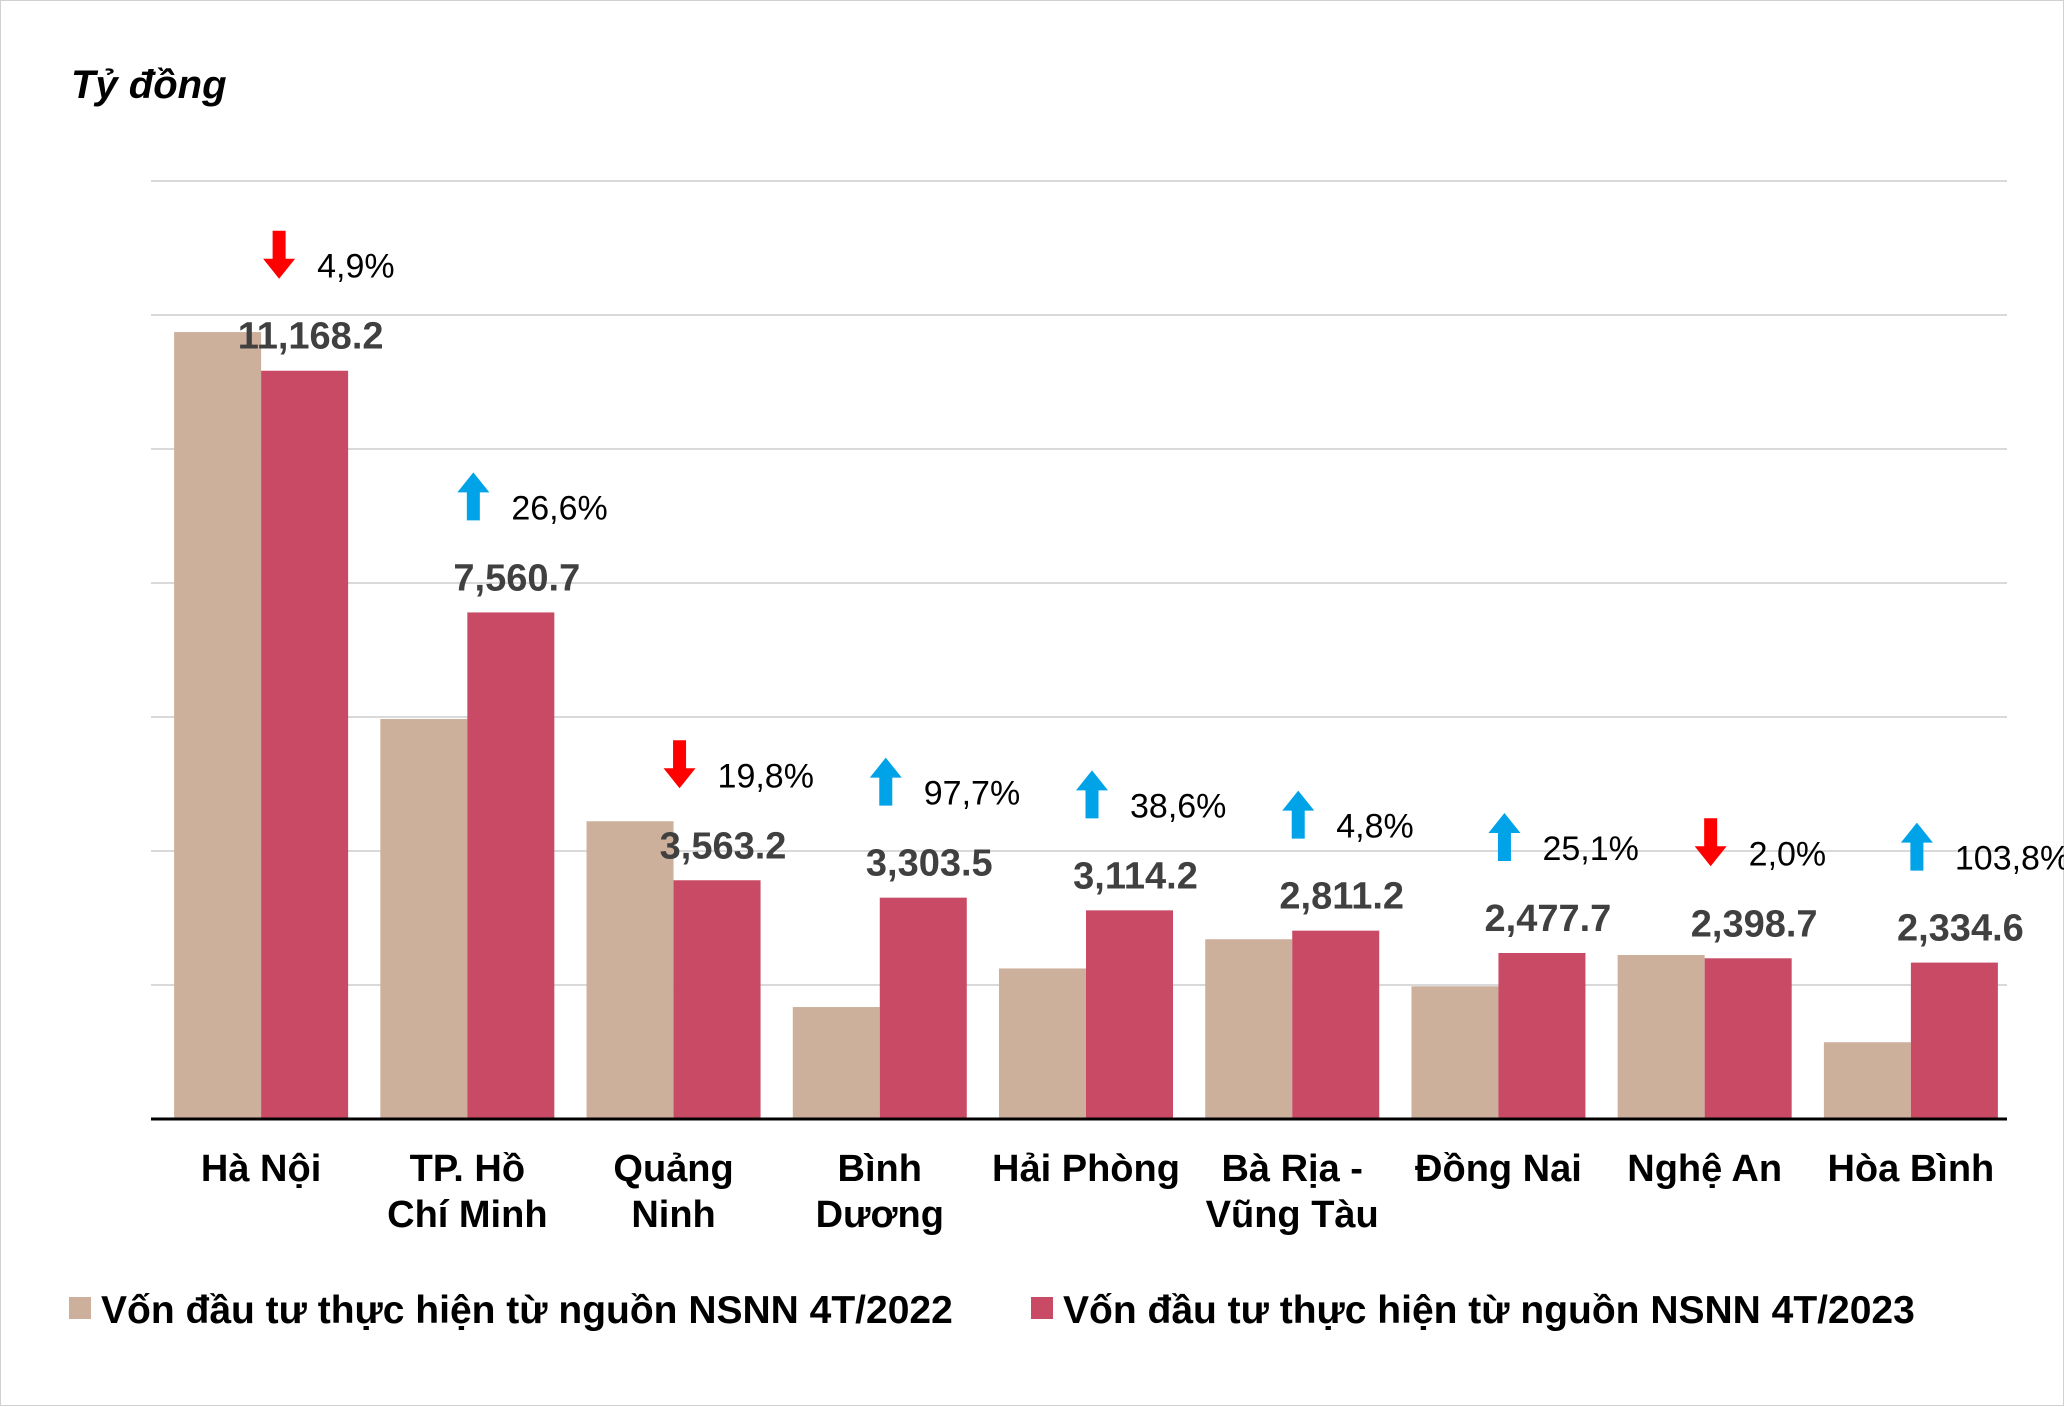 The width and height of the screenshot is (2064, 1407). What do you see at coordinates (766, 776) in the screenshot?
I see `change-percent: 19,8%` at bounding box center [766, 776].